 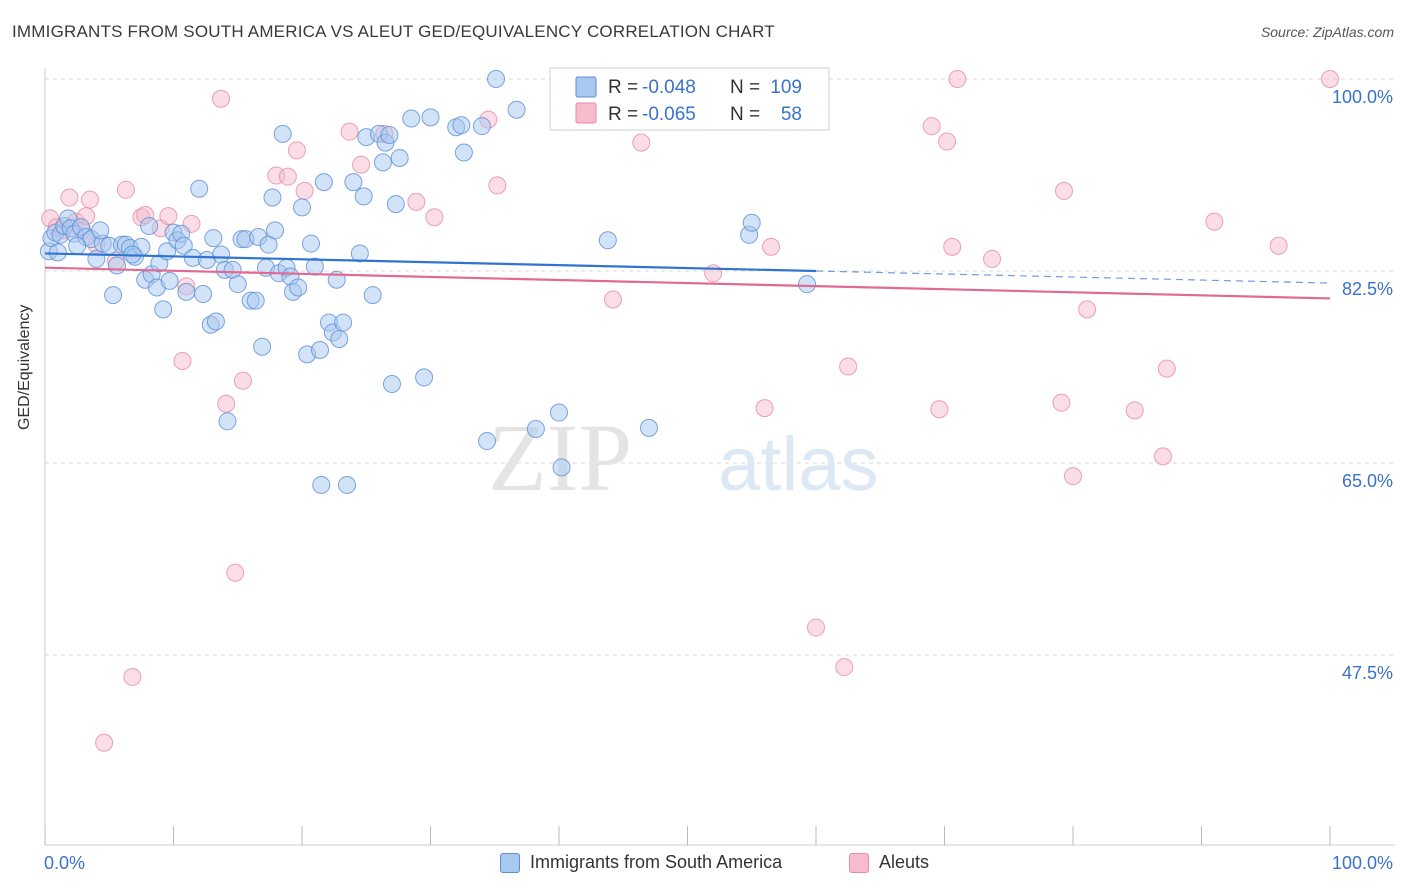 What do you see at coordinates (1367, 289) in the screenshot?
I see `y-tick-label-2: 82.5%` at bounding box center [1367, 289].